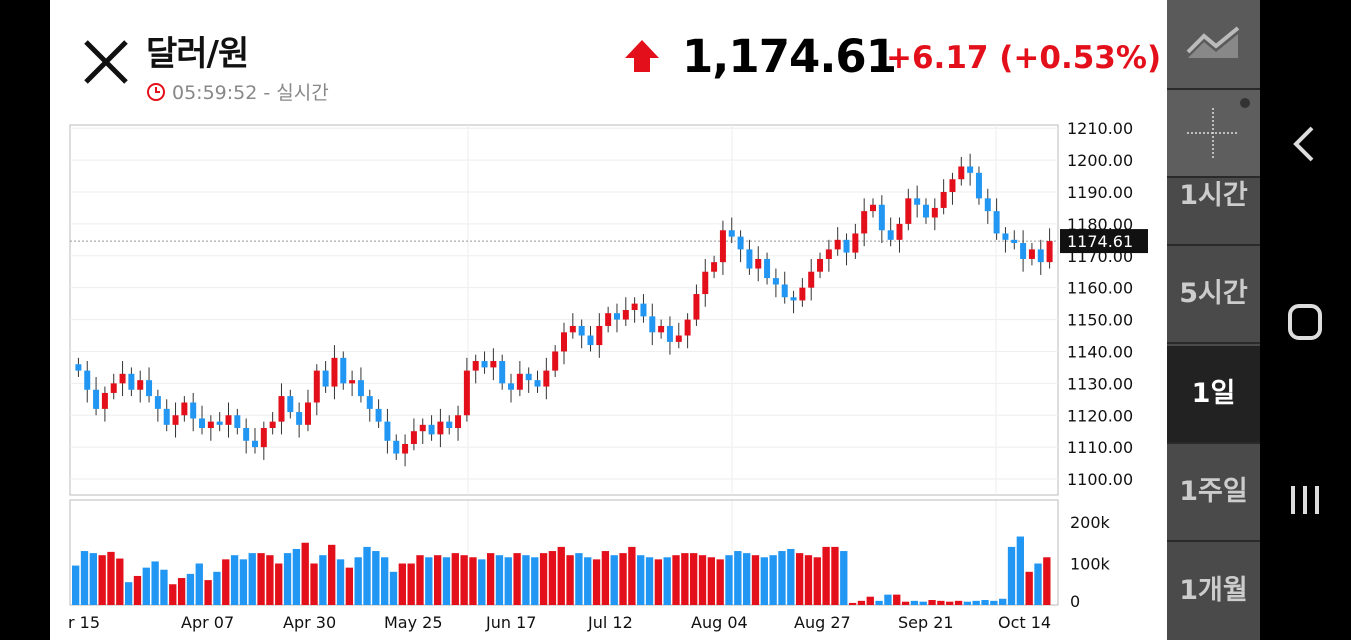  Describe the element at coordinates (1213, 394) in the screenshot. I see `timeframe-4: 1일` at that location.